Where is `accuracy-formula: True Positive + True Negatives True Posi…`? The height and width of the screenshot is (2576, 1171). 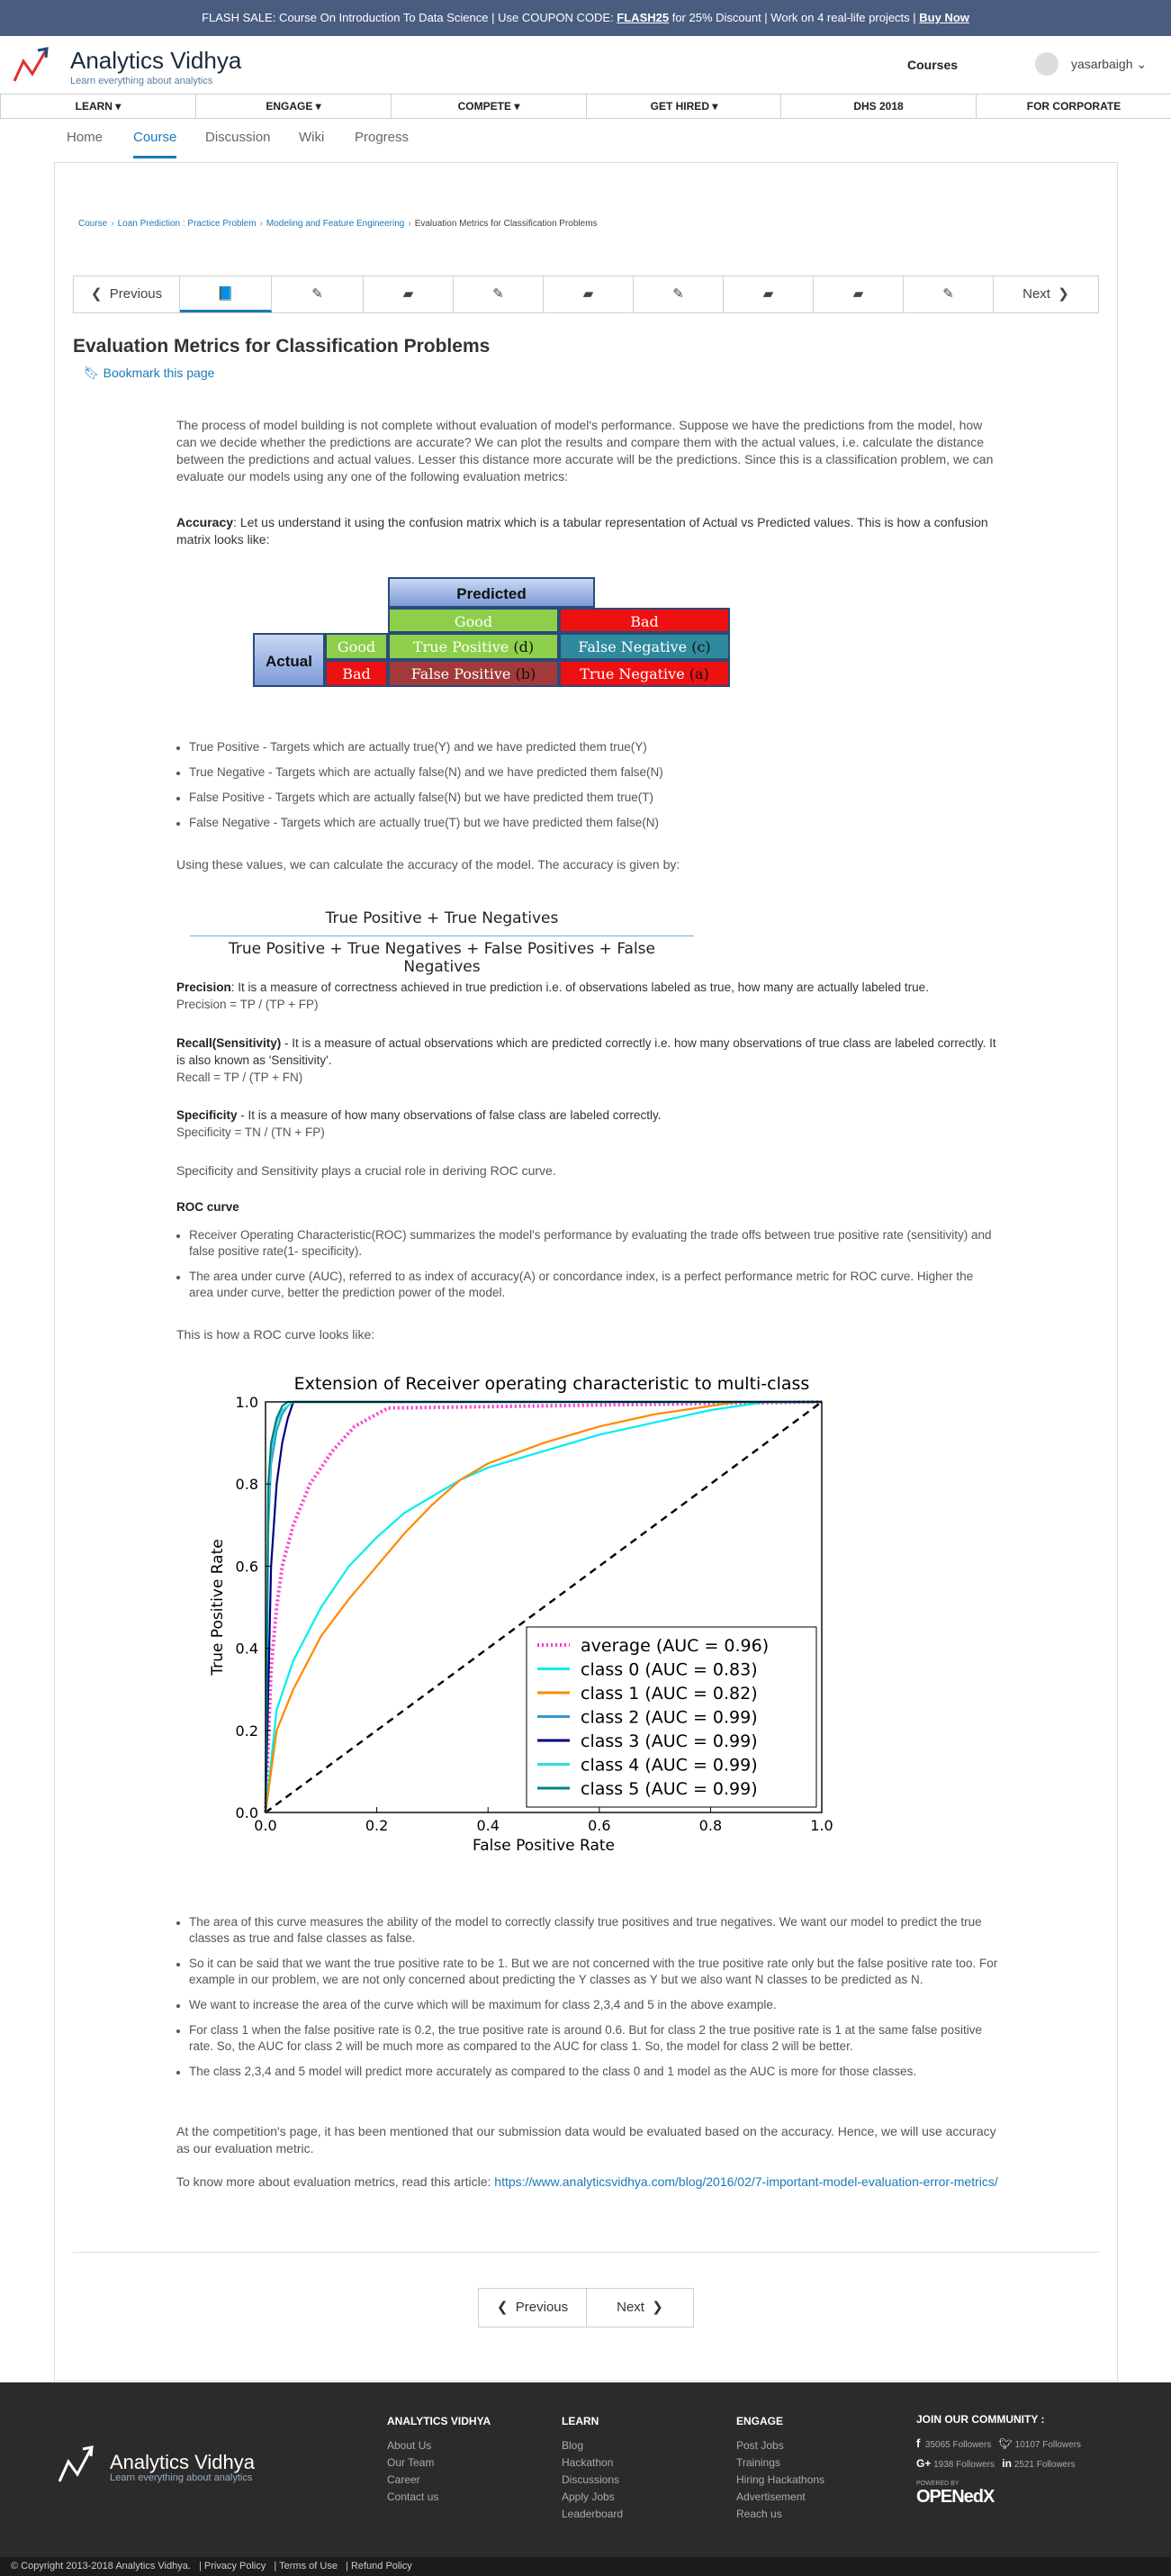
accuracy-formula: True Positive + True Negatives True Posi… is located at coordinates (442, 941).